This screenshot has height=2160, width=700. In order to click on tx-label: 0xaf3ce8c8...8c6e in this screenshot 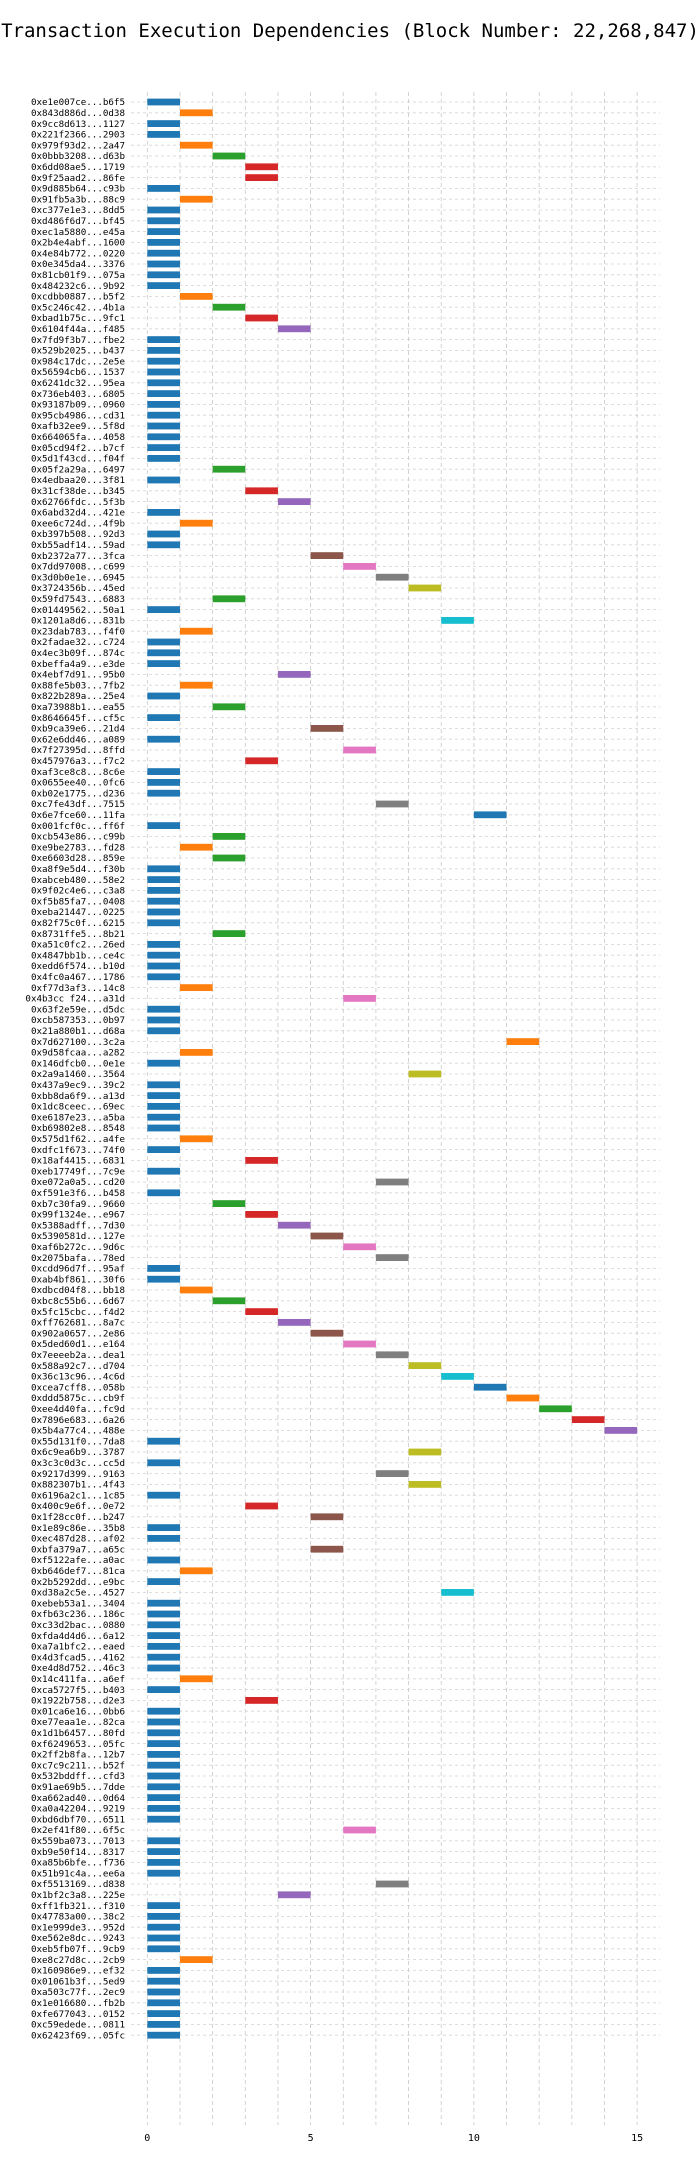, I will do `click(78, 772)`.